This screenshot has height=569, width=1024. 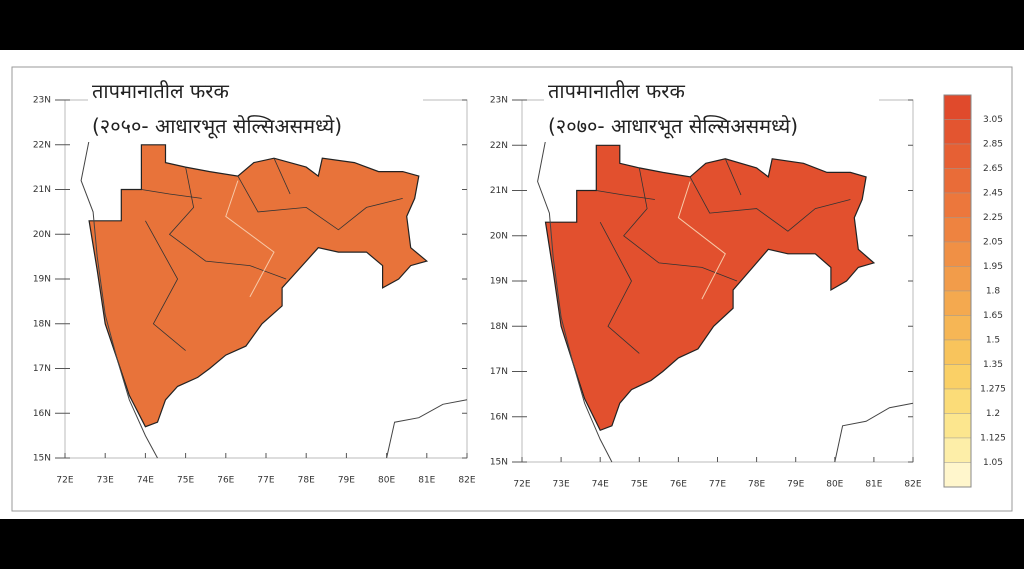 I want to click on colorbar-label: 1.5, so click(x=993, y=341).